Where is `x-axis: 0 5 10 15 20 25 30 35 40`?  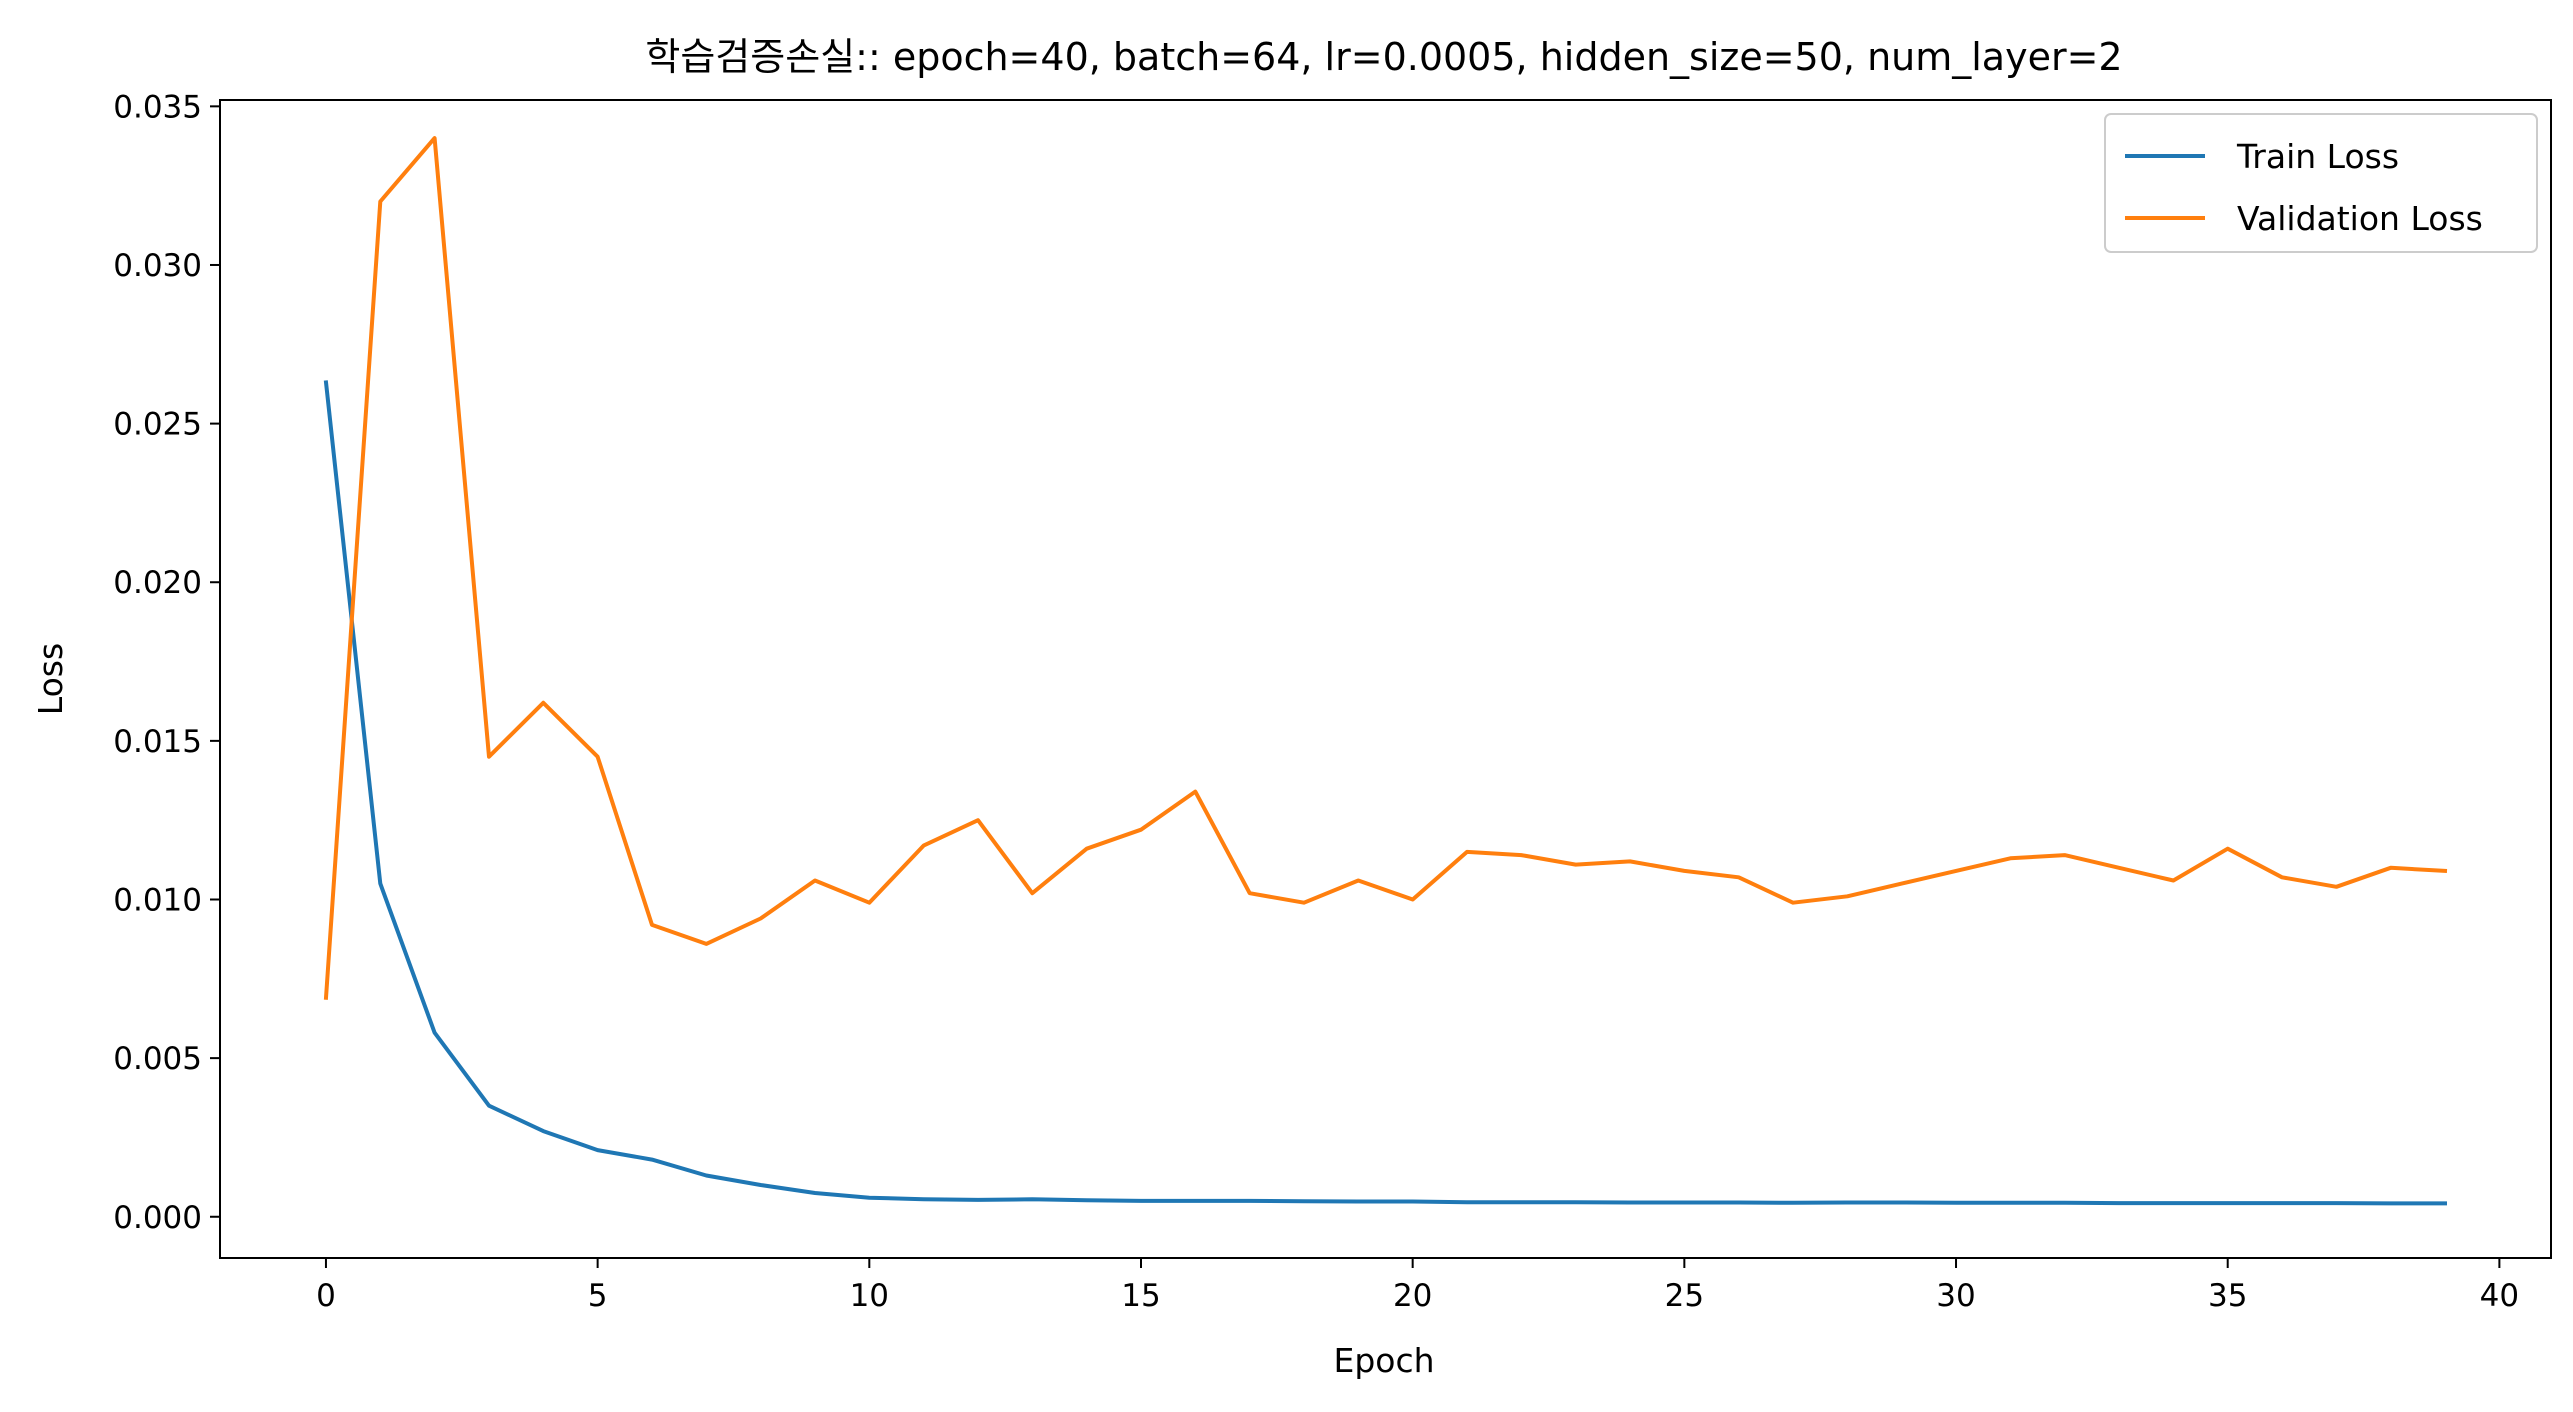
x-axis: 0 5 10 15 20 25 30 35 40 is located at coordinates (1417, 1286).